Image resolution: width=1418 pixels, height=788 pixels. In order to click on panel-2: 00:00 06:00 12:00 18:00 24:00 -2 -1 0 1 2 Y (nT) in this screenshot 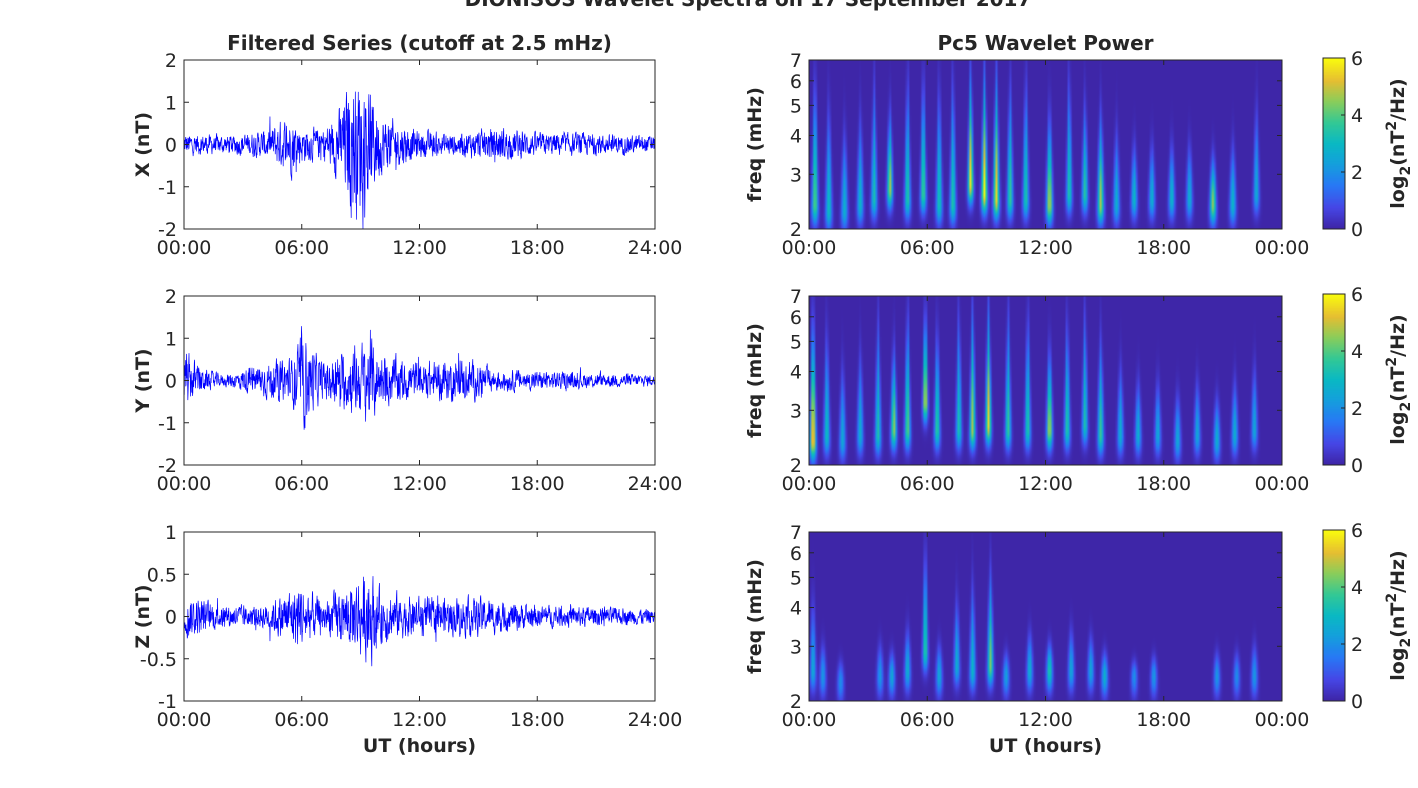, I will do `click(407, 390)`.